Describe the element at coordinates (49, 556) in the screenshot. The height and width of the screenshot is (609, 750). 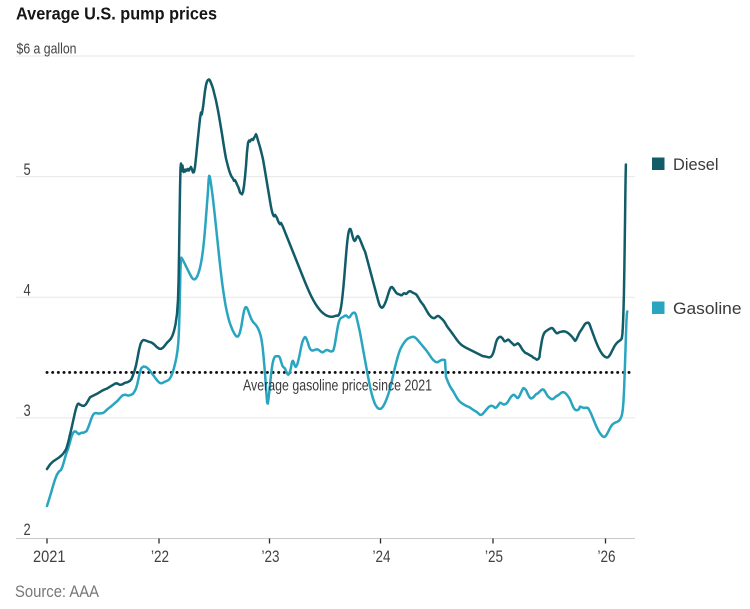
I see `svg-text: 2021` at that location.